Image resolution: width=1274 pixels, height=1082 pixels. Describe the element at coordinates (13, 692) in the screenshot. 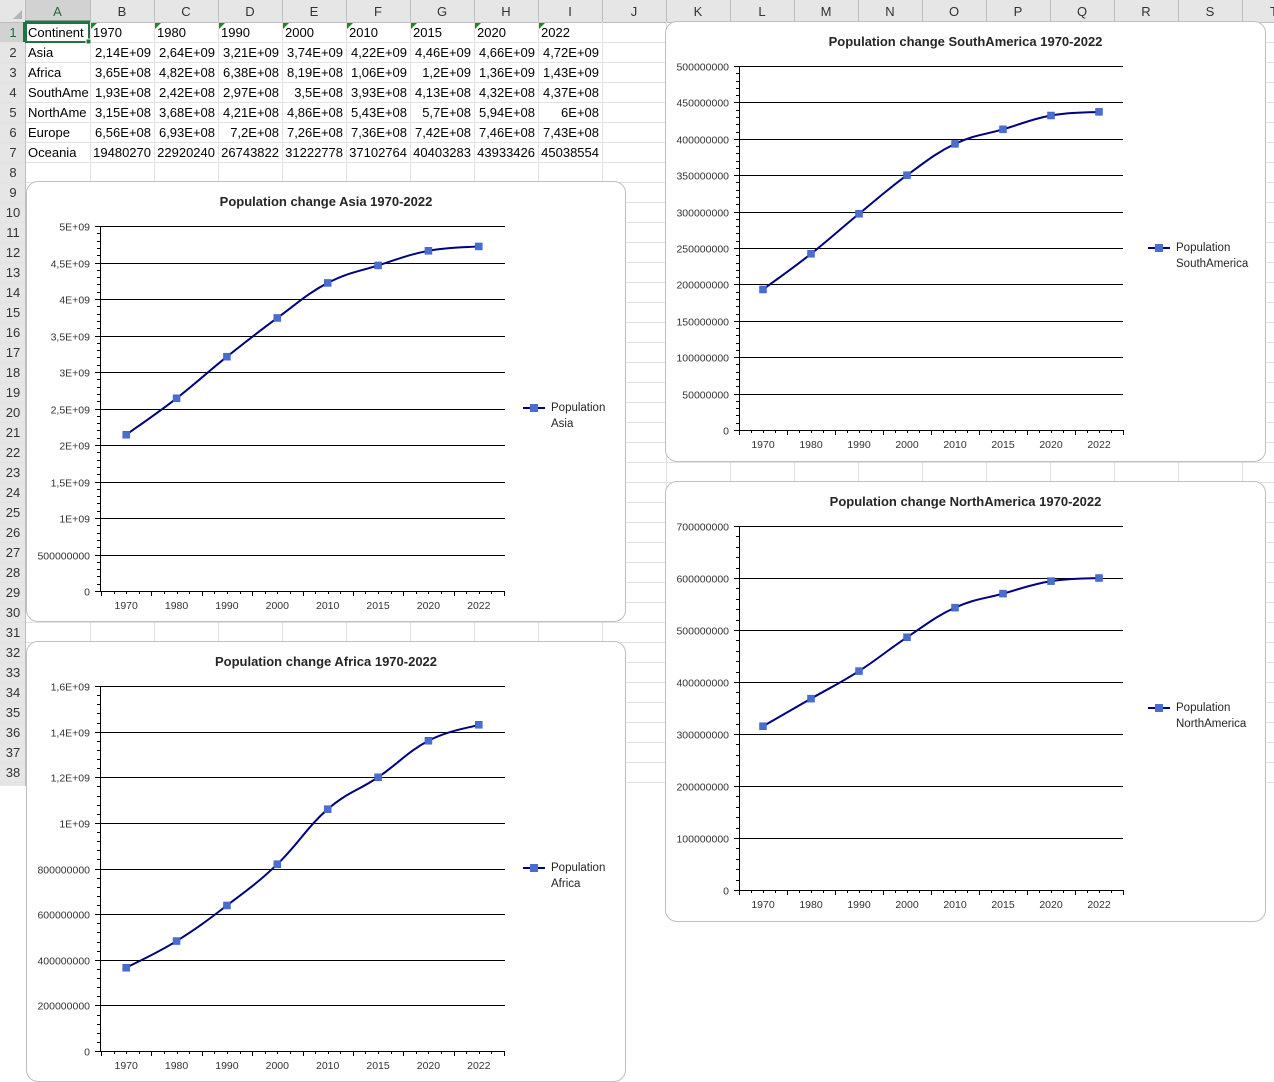

I see `row-header-34: 34` at that location.